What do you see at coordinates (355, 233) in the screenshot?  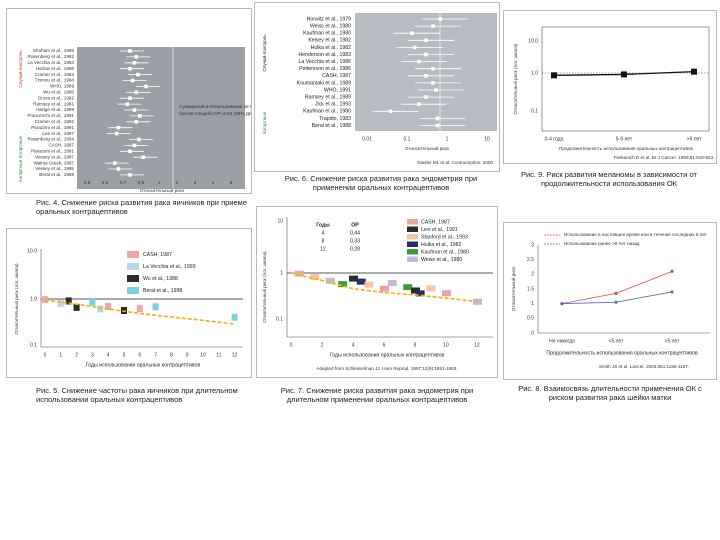 I see `fig7-table-cell: 0,44` at bounding box center [355, 233].